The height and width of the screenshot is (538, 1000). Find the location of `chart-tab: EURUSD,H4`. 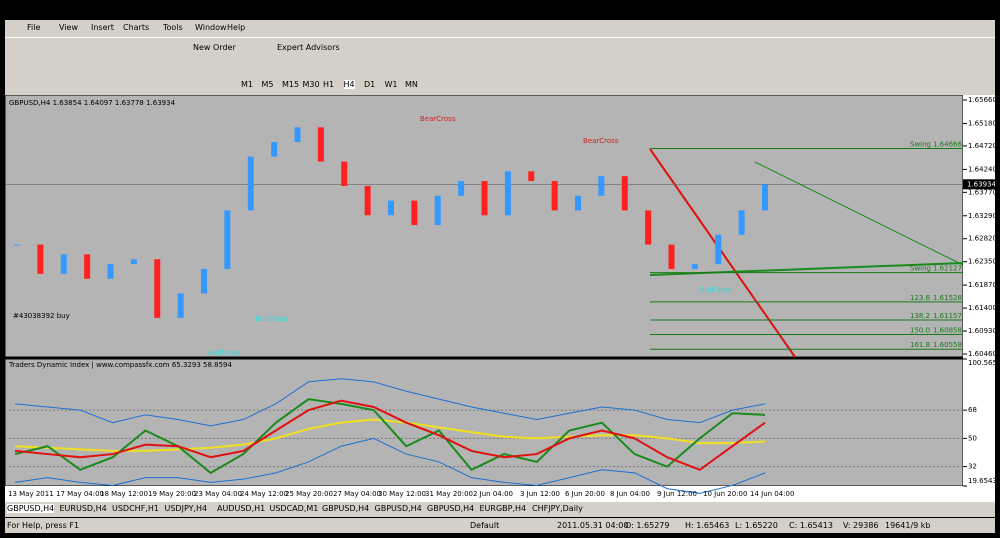

chart-tab: EURUSD,H4 is located at coordinates (83, 508).